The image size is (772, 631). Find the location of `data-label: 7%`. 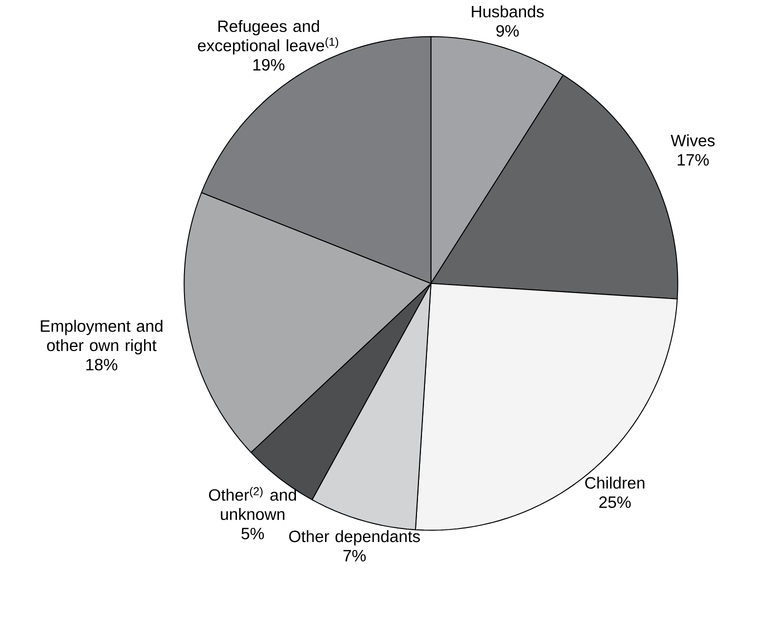

data-label: 7% is located at coordinates (354, 556).